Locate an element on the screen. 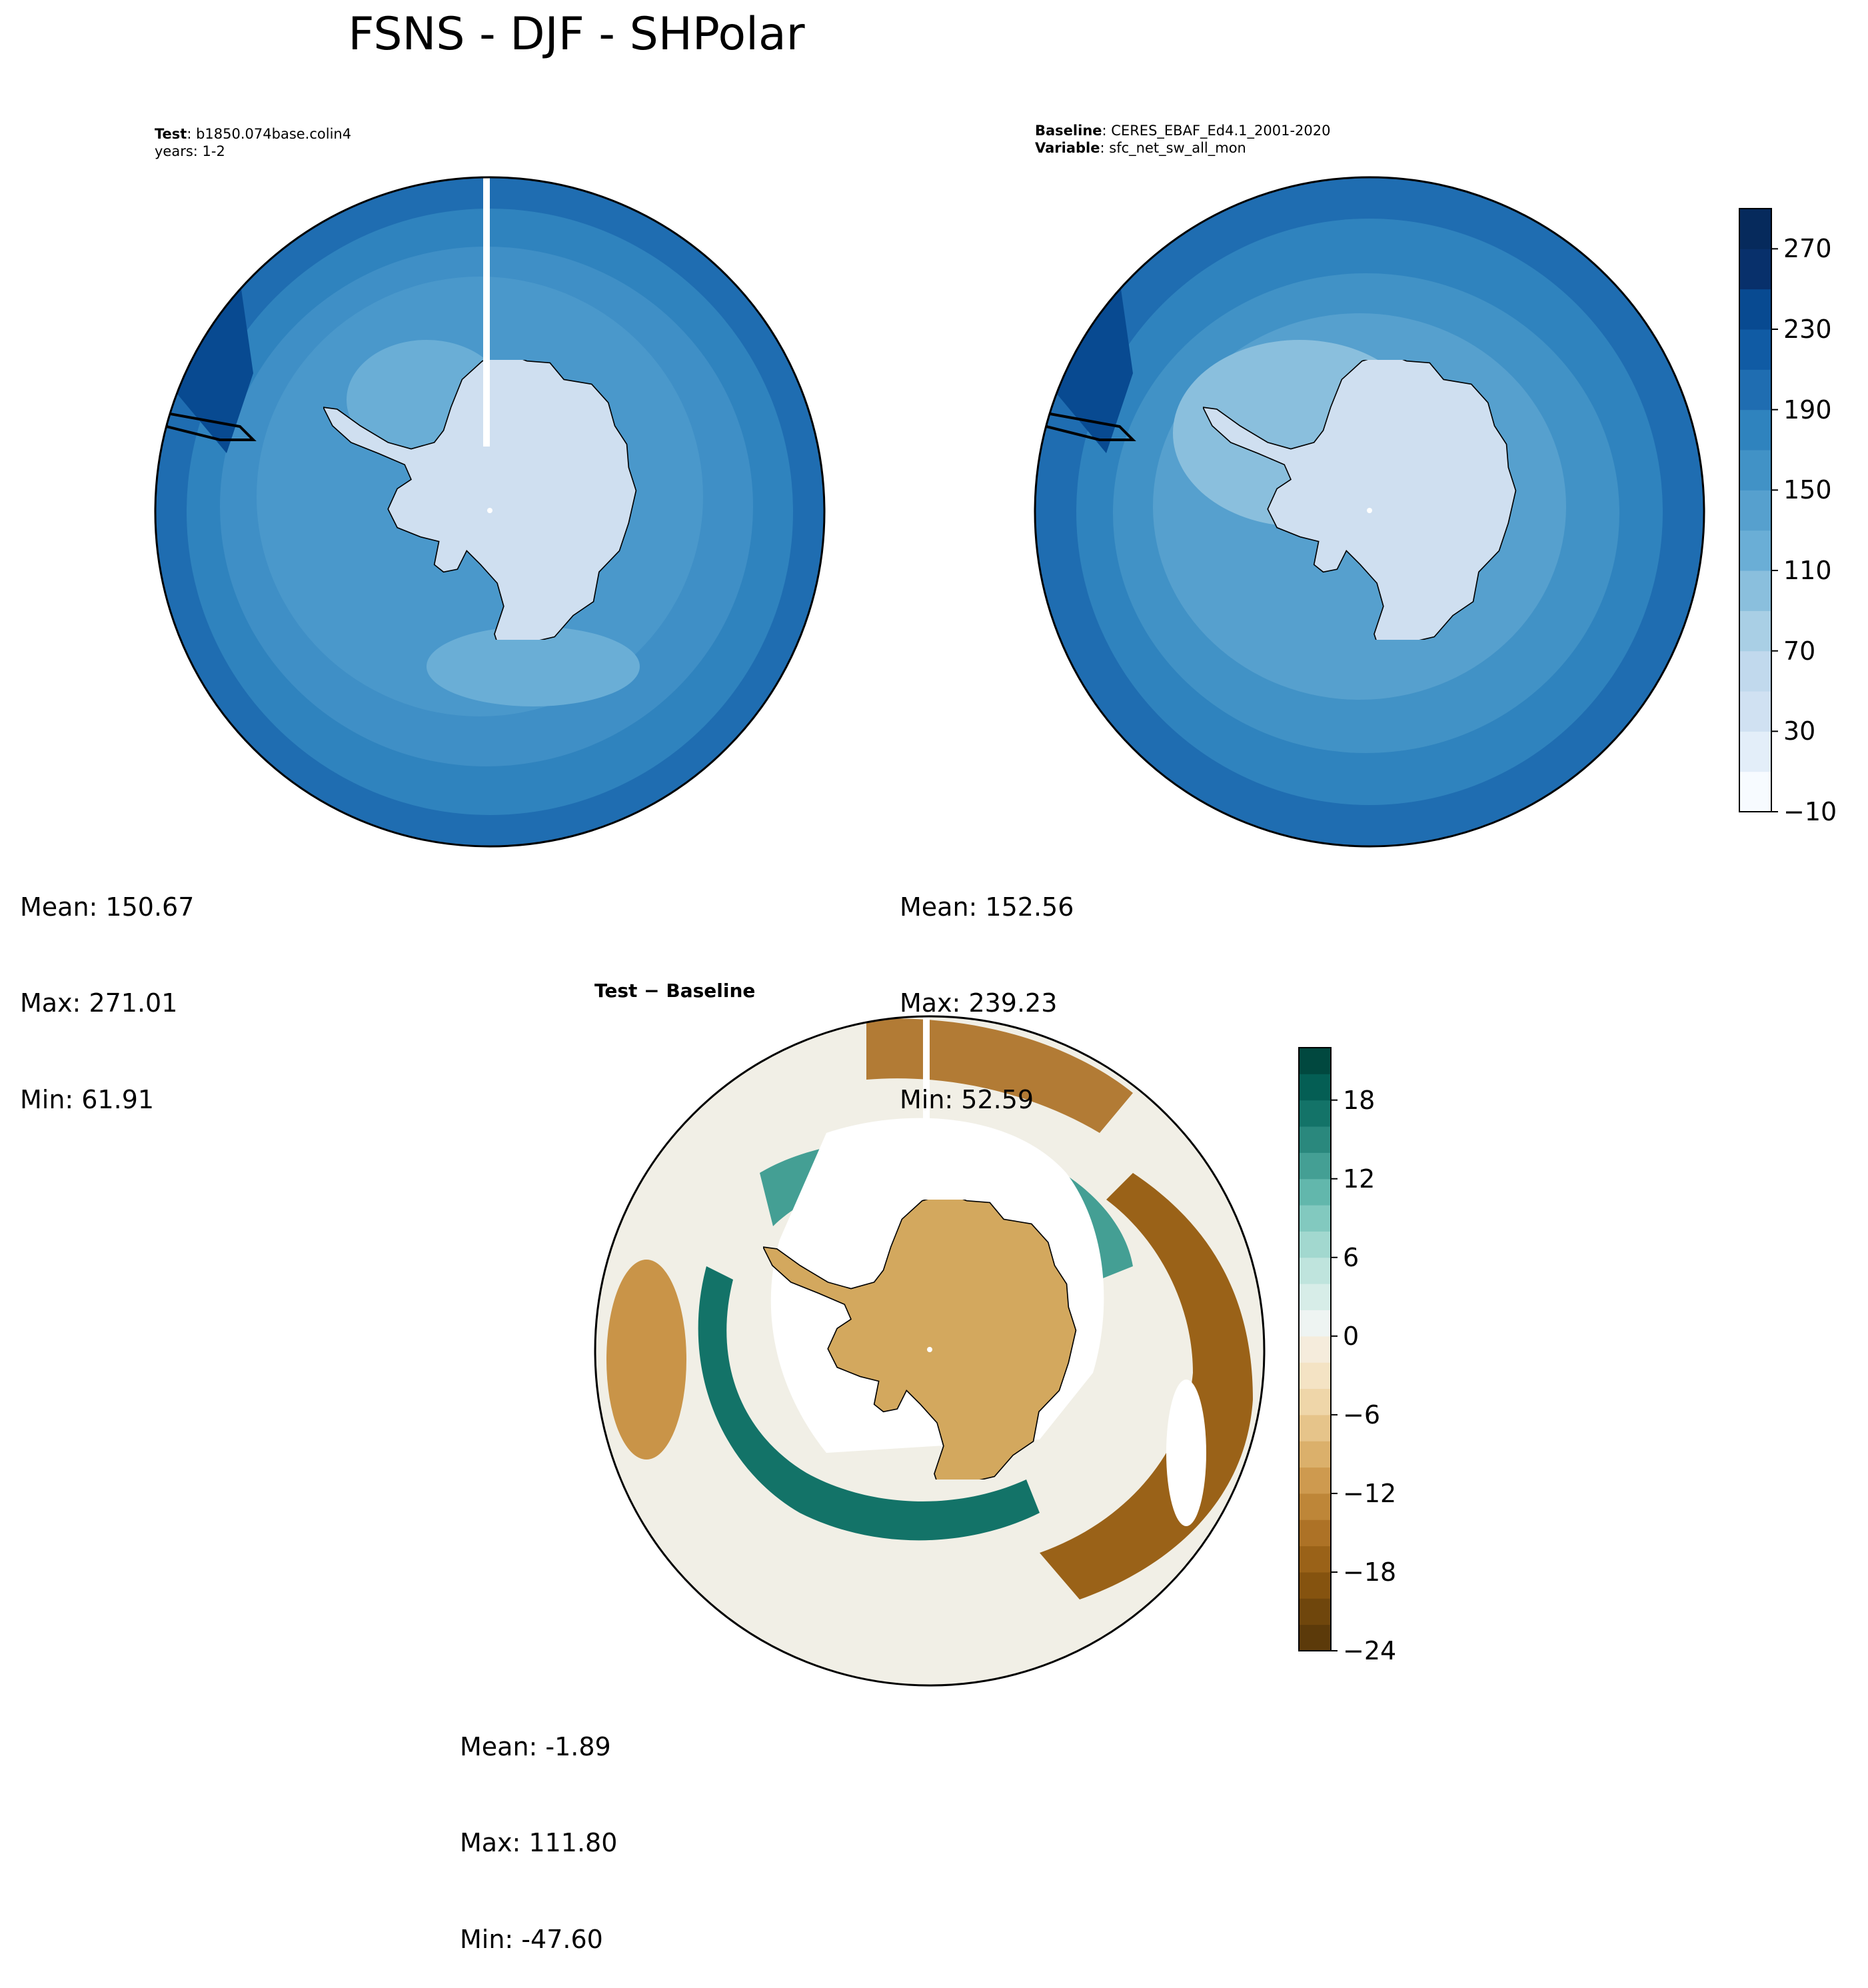 This screenshot has width=1868, height=1988. test-label: Test is located at coordinates (171, 134).